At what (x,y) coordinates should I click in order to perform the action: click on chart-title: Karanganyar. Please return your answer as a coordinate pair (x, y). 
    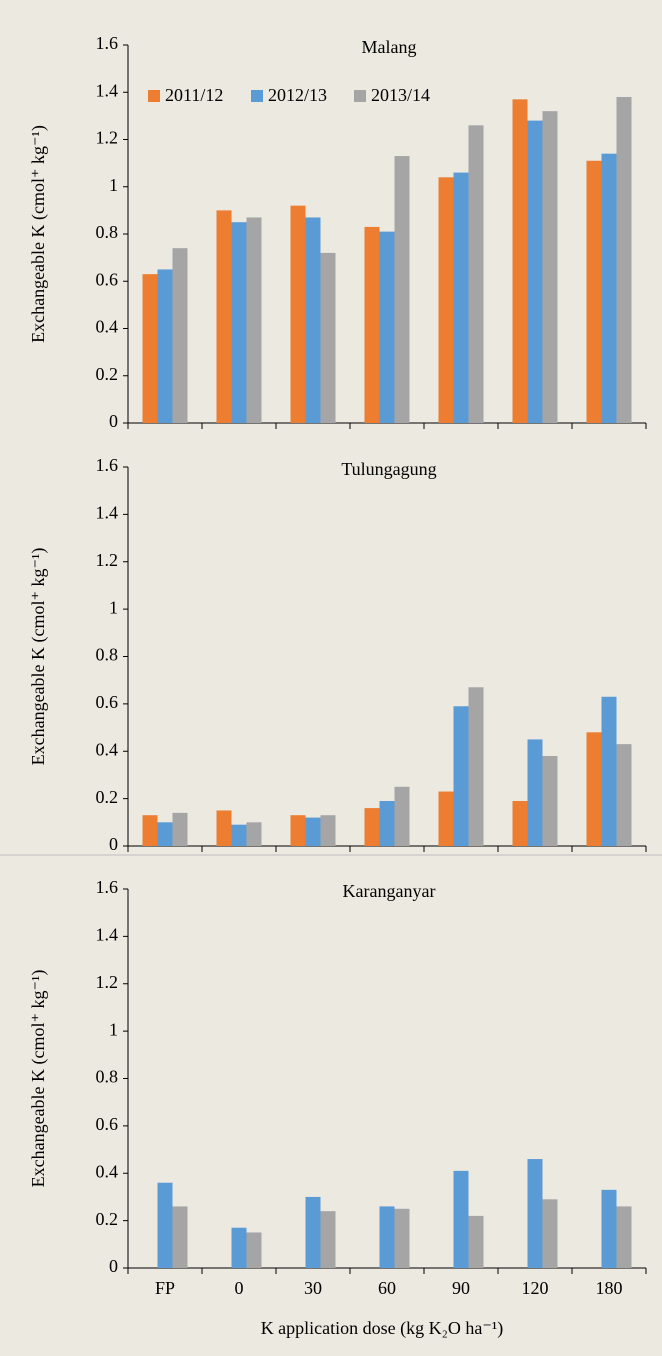
    Looking at the image, I should click on (389, 891).